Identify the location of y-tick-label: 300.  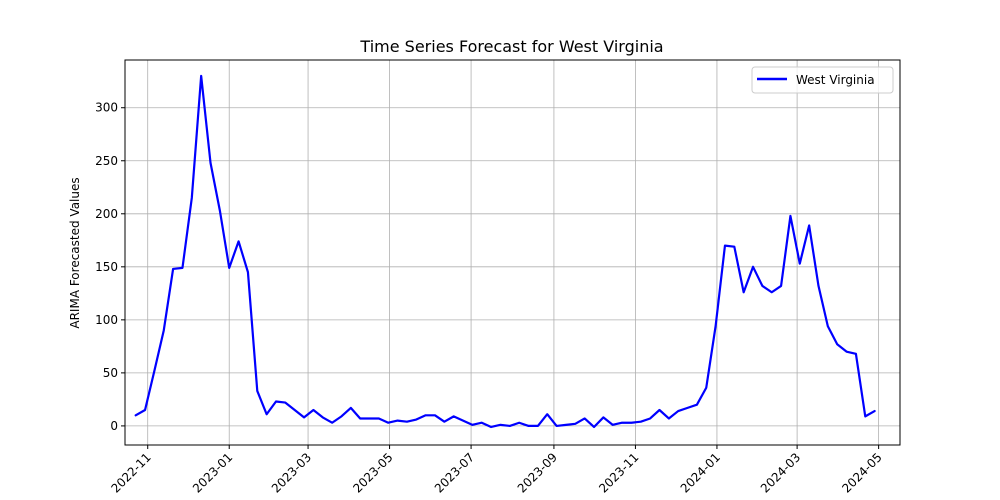
(106, 108).